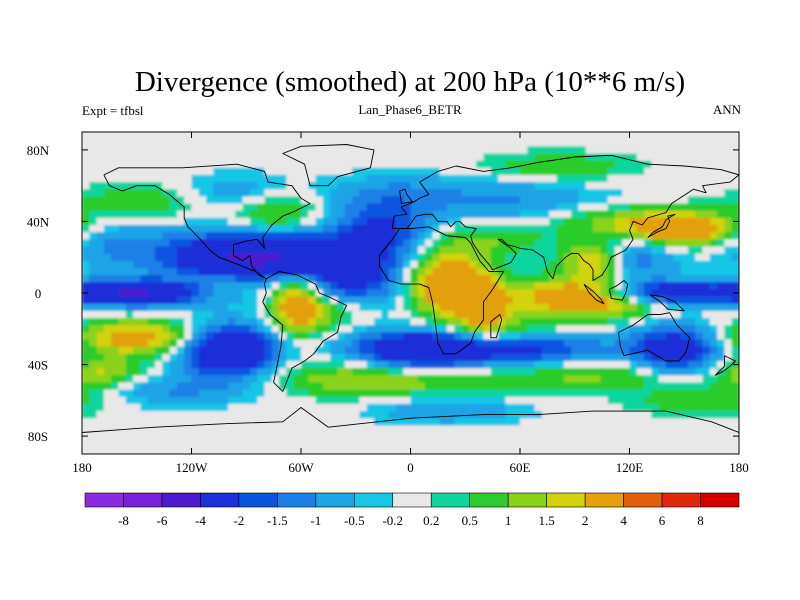  Describe the element at coordinates (181, 500) in the screenshot. I see `colorbar-box` at that location.